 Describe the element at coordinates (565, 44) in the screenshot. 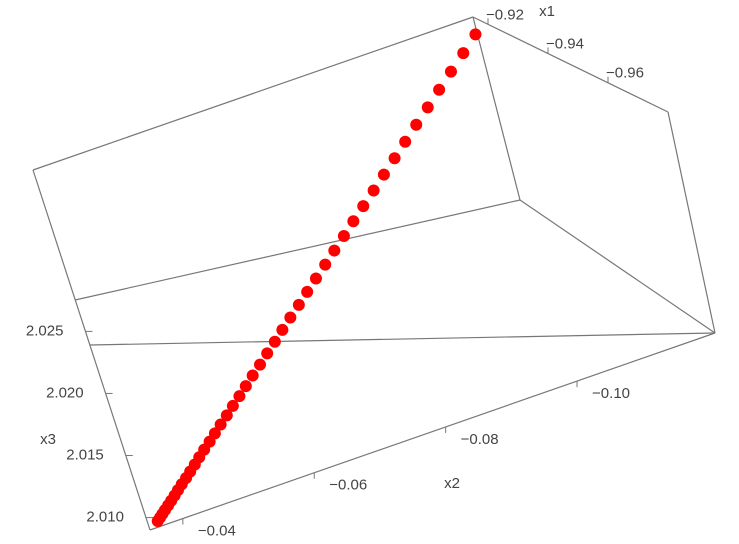

I see `x1-tick-label: −0.94` at that location.